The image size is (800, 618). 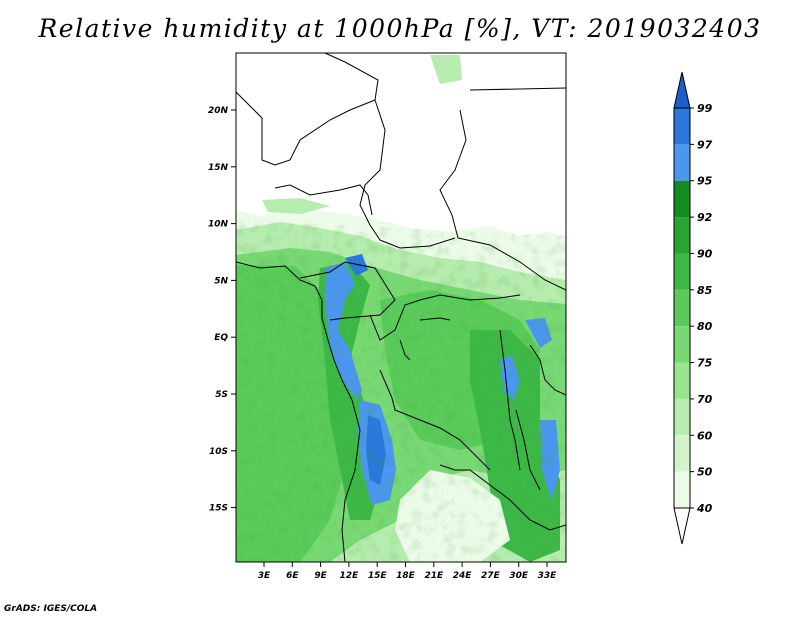 I want to click on lon-tick-label: 18E, so click(x=406, y=576).